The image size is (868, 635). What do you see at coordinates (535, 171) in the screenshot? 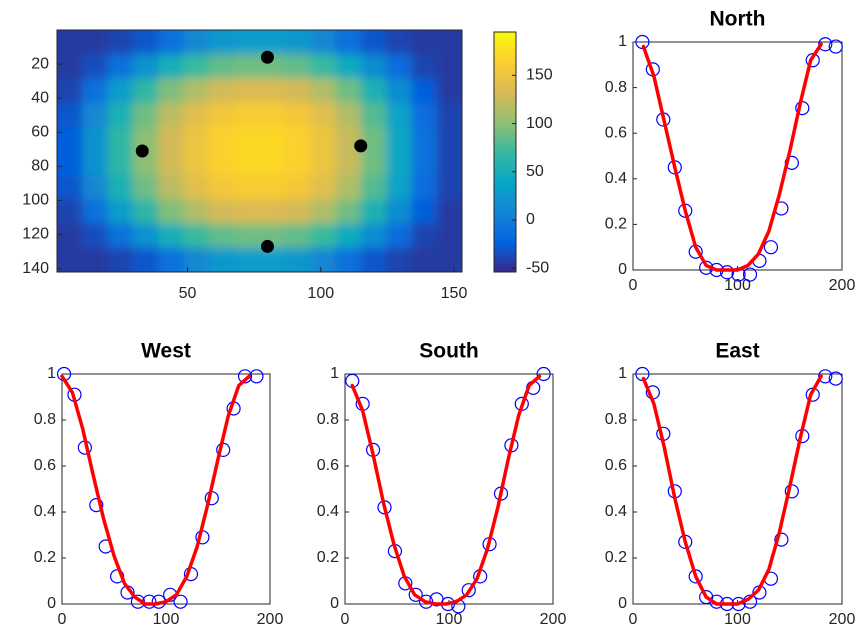
I see `colorbar-tick-label: 50` at bounding box center [535, 171].